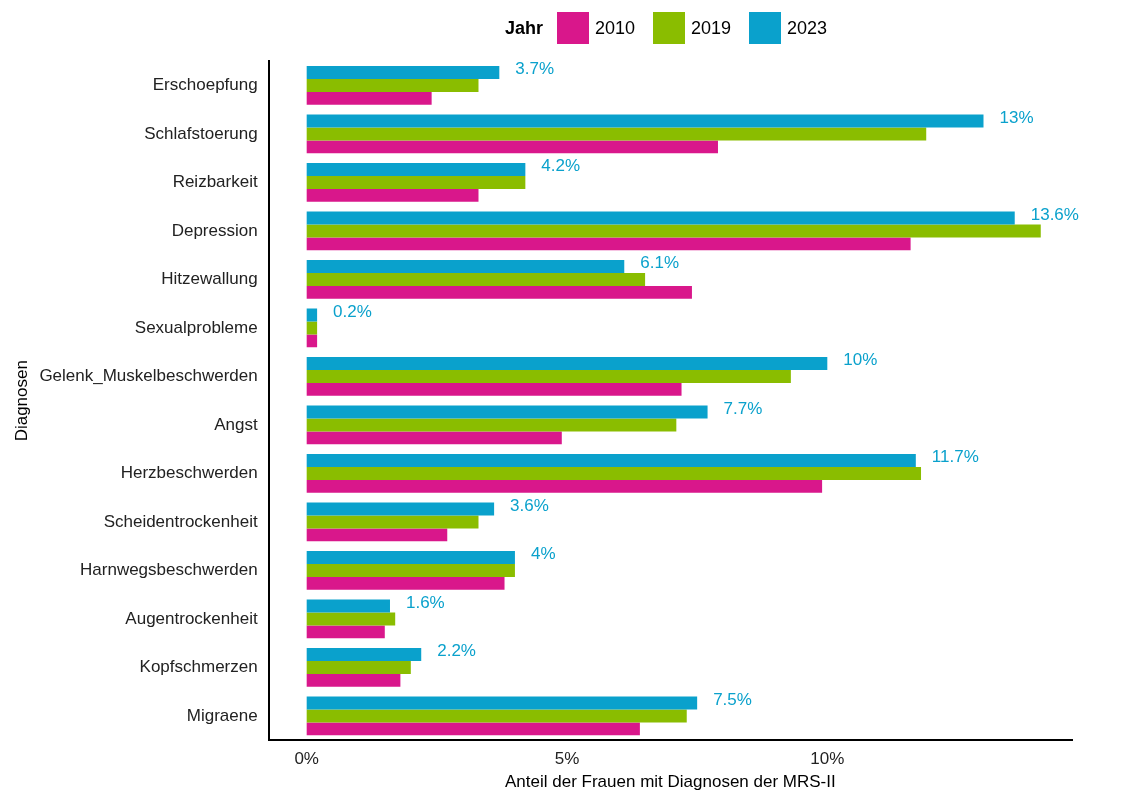 The image size is (1140, 801). I want to click on data-label: 13%, so click(1016, 117).